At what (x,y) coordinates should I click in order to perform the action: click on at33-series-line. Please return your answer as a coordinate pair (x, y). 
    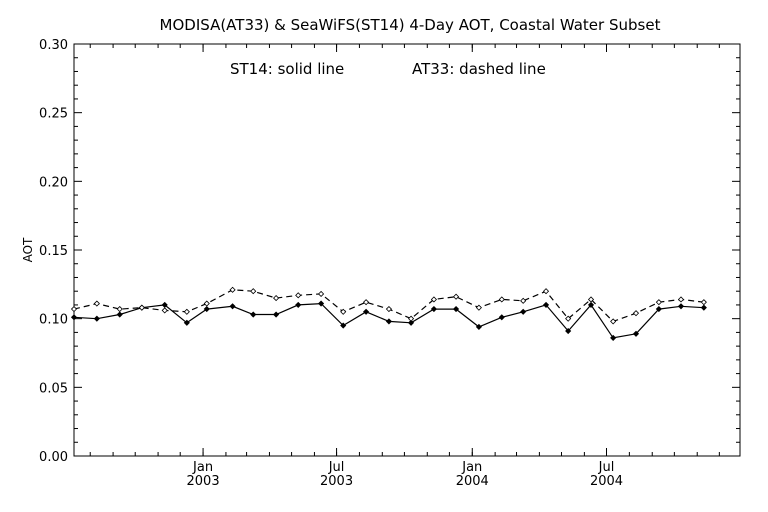
    Looking at the image, I should click on (388, 306).